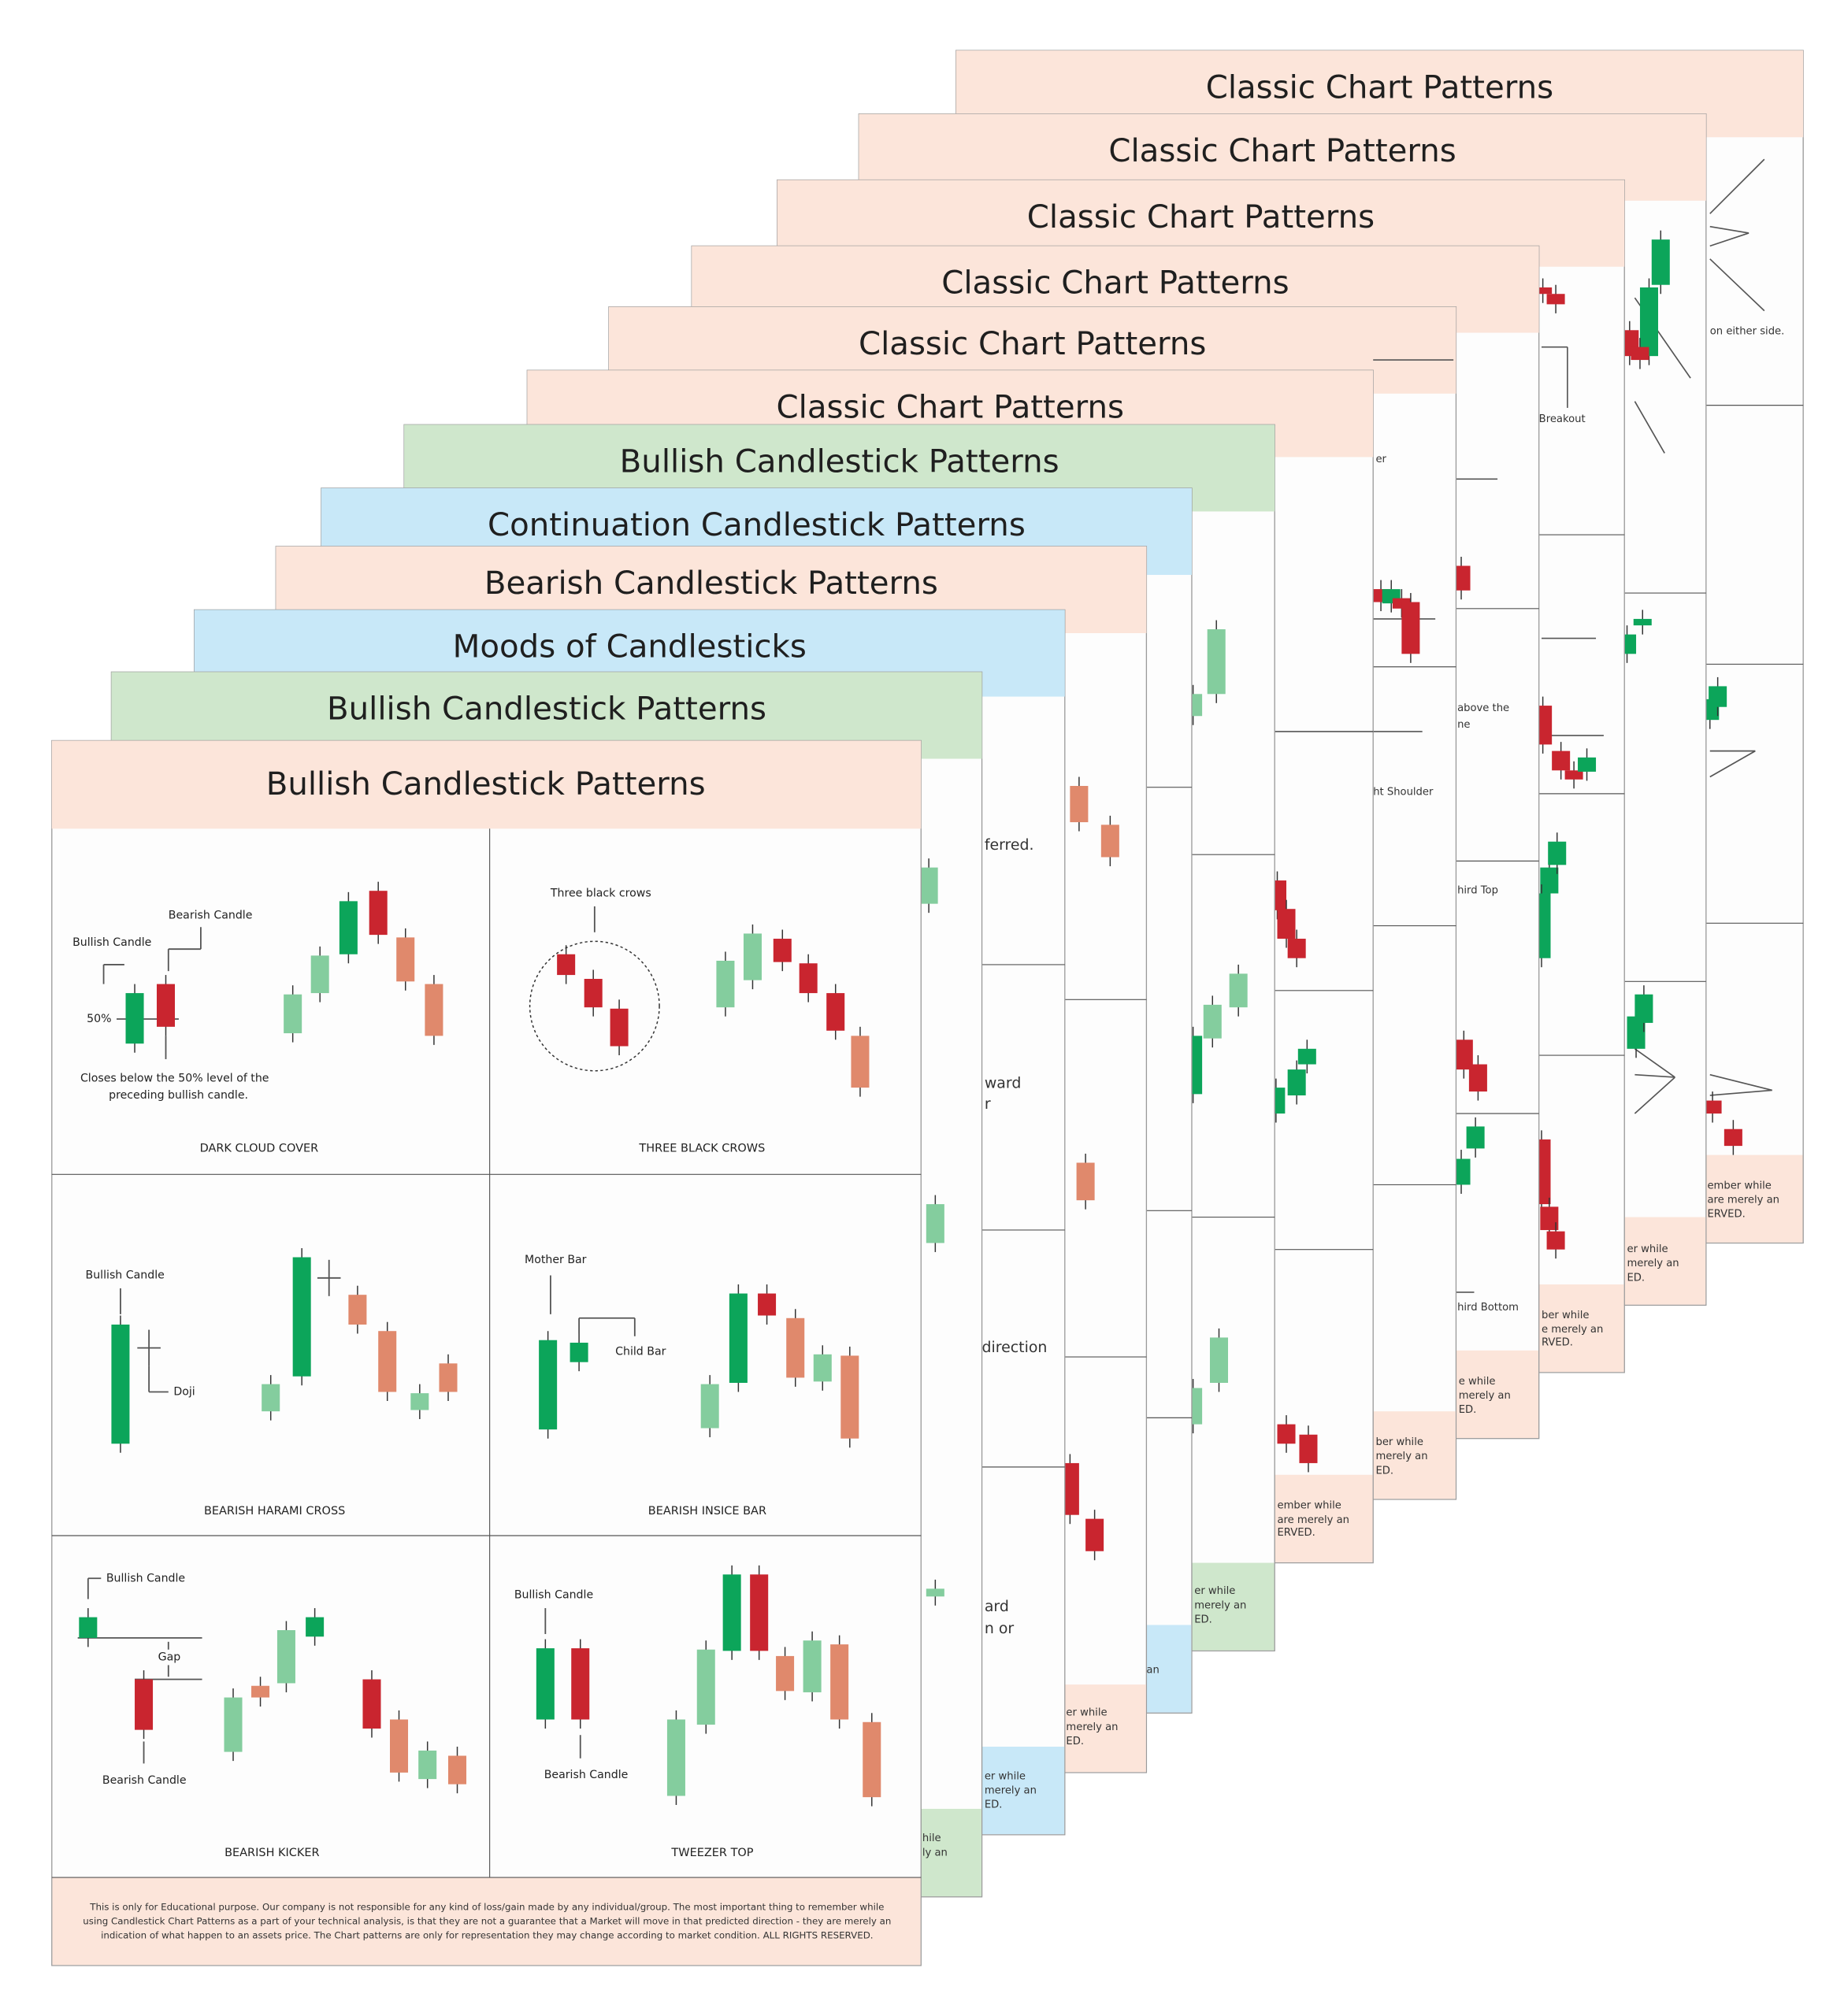 This screenshot has width=1833, height=2016. What do you see at coordinates (144, 1780) in the screenshot?
I see `pattern-label: Bearish Candle` at bounding box center [144, 1780].